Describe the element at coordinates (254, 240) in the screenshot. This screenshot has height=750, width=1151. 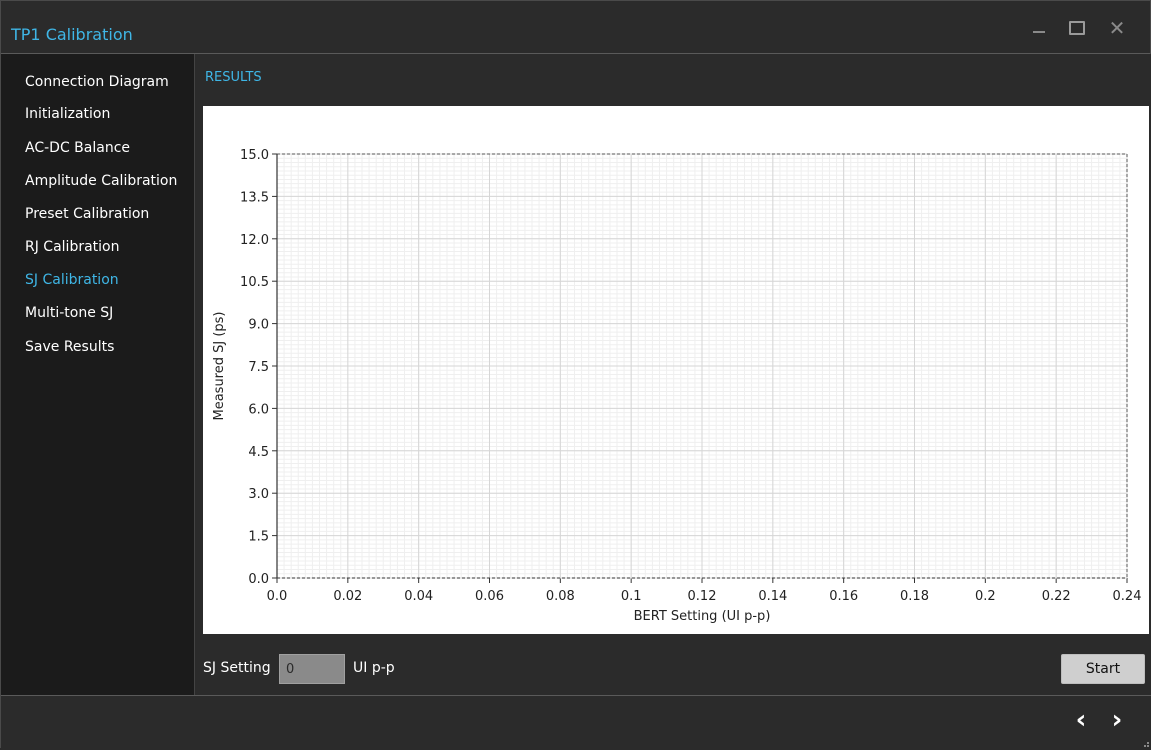
I see `y-tick-label: 12.0` at that location.